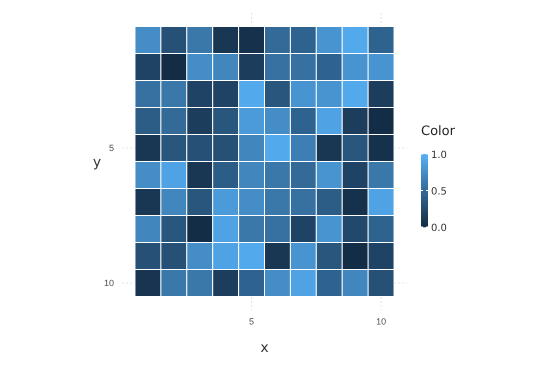  What do you see at coordinates (439, 155) in the screenshot?
I see `color-bar-label: 1.0` at bounding box center [439, 155].